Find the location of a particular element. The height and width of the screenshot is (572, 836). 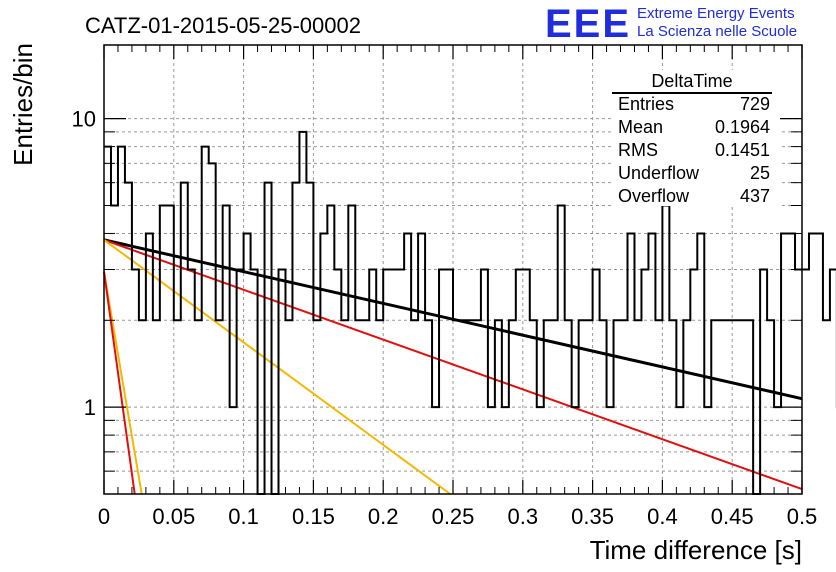

chart-title: CATZ-01-2015-05-25-00002 is located at coordinates (223, 25).